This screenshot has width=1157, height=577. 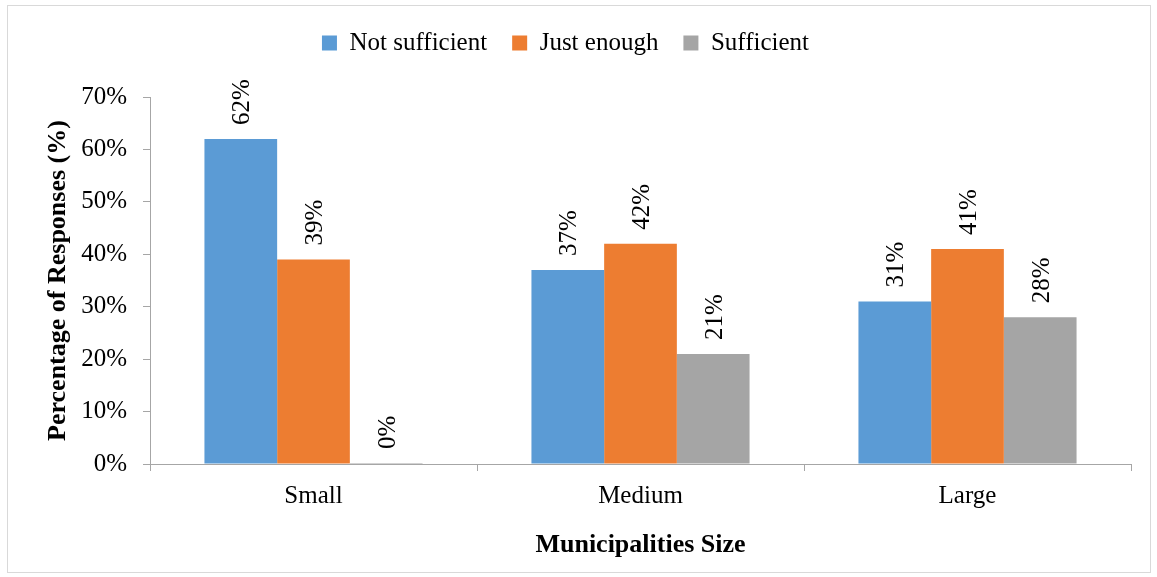 I want to click on y-tick-label: 50%, so click(x=104, y=200).